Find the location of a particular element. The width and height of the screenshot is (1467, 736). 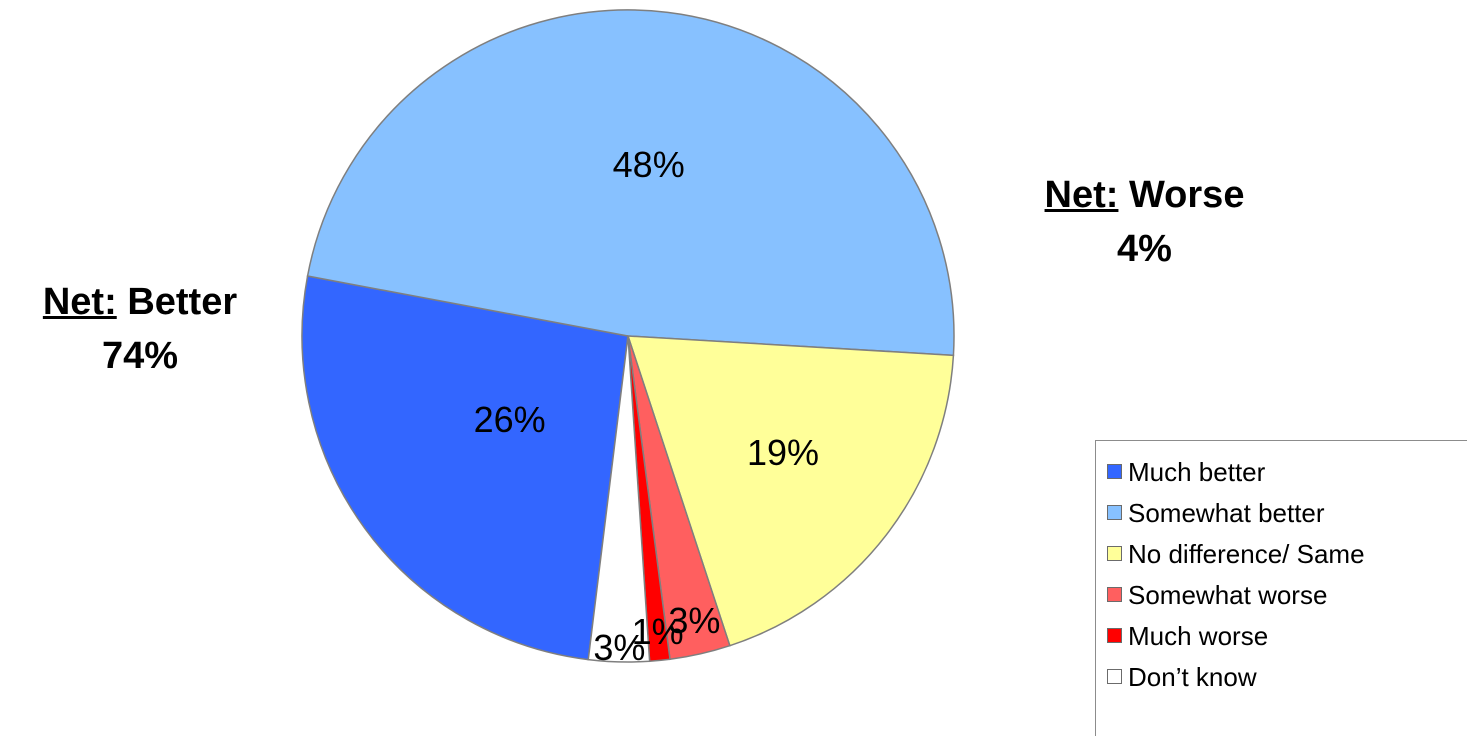

legend-item-somewhat-better: Somewhat better is located at coordinates (1281, 512).